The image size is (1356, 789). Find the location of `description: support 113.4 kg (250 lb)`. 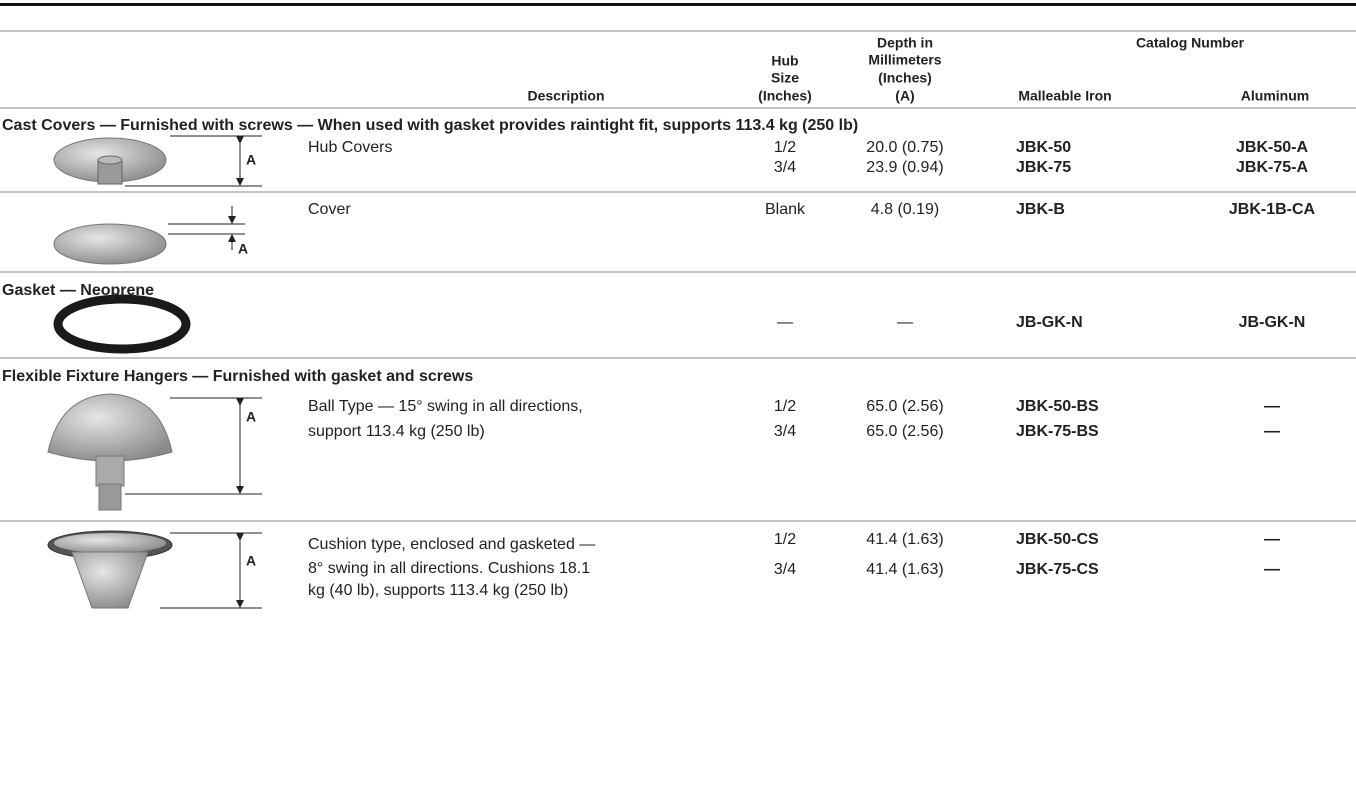

description: support 113.4 kg (250 lb) is located at coordinates (396, 431).